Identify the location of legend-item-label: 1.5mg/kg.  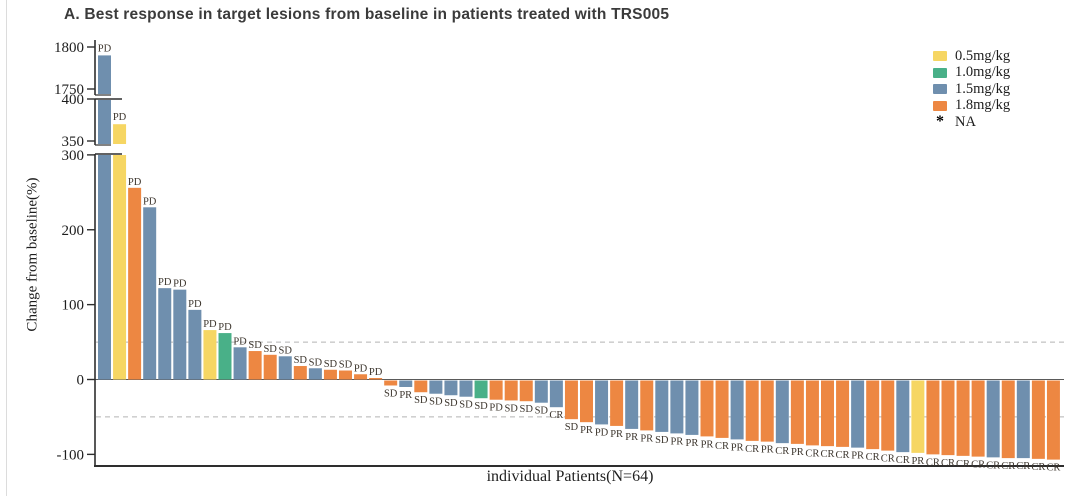
(983, 88).